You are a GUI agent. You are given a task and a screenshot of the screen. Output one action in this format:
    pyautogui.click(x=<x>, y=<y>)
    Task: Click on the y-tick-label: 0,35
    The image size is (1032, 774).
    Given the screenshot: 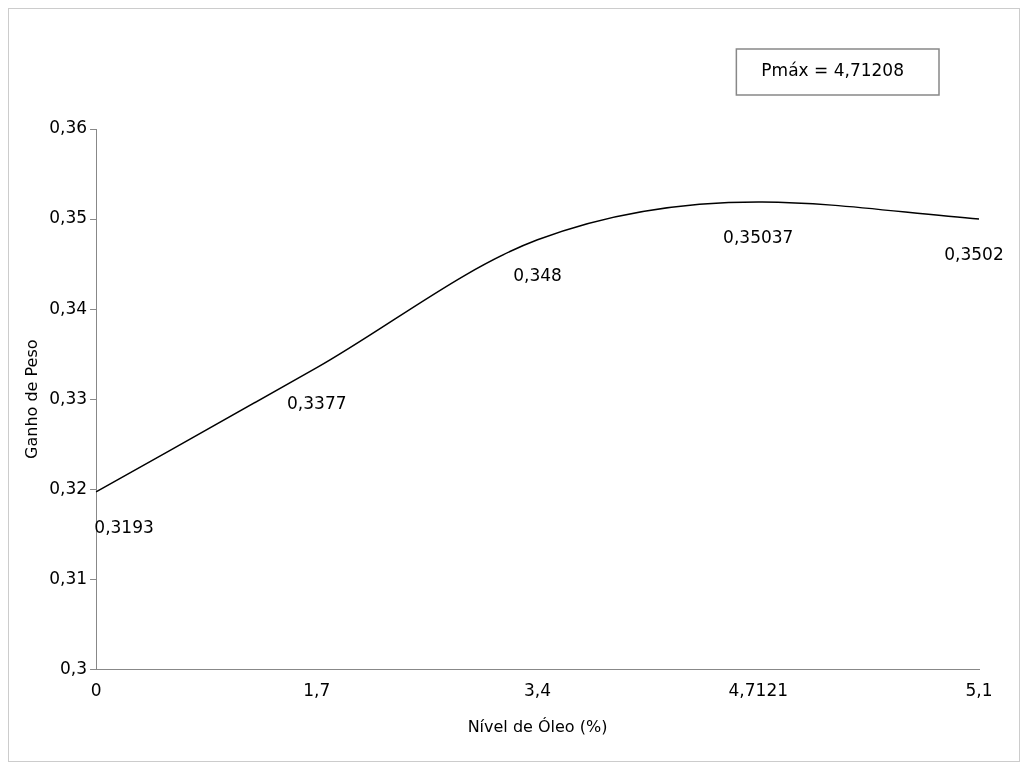 What is the action you would take?
    pyautogui.click(x=68, y=217)
    